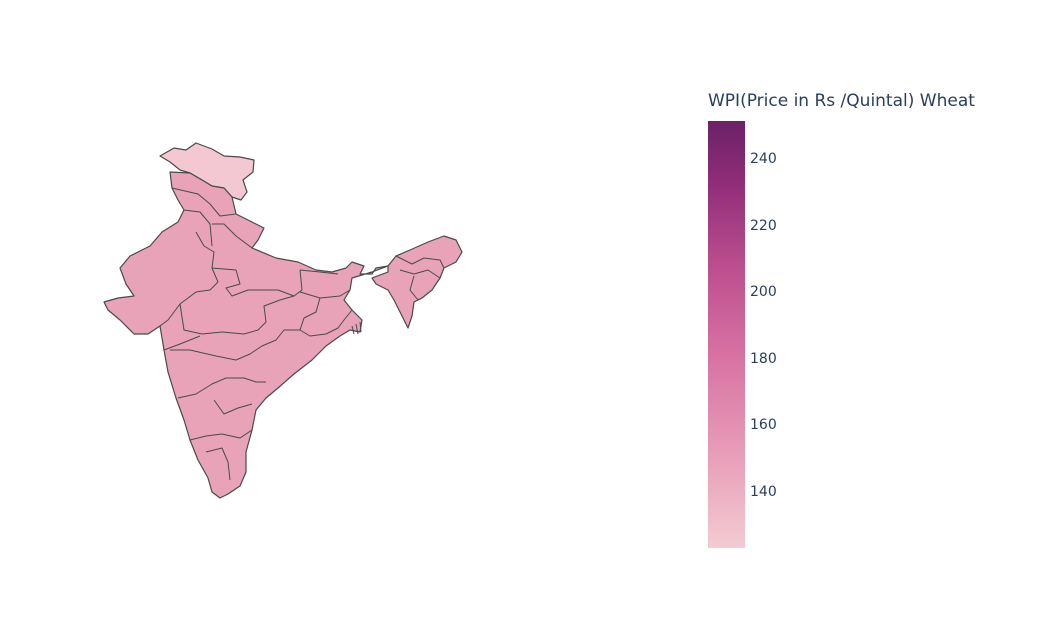 The height and width of the screenshot is (624, 1045). I want to click on colorbar-gradient, so click(726, 334).